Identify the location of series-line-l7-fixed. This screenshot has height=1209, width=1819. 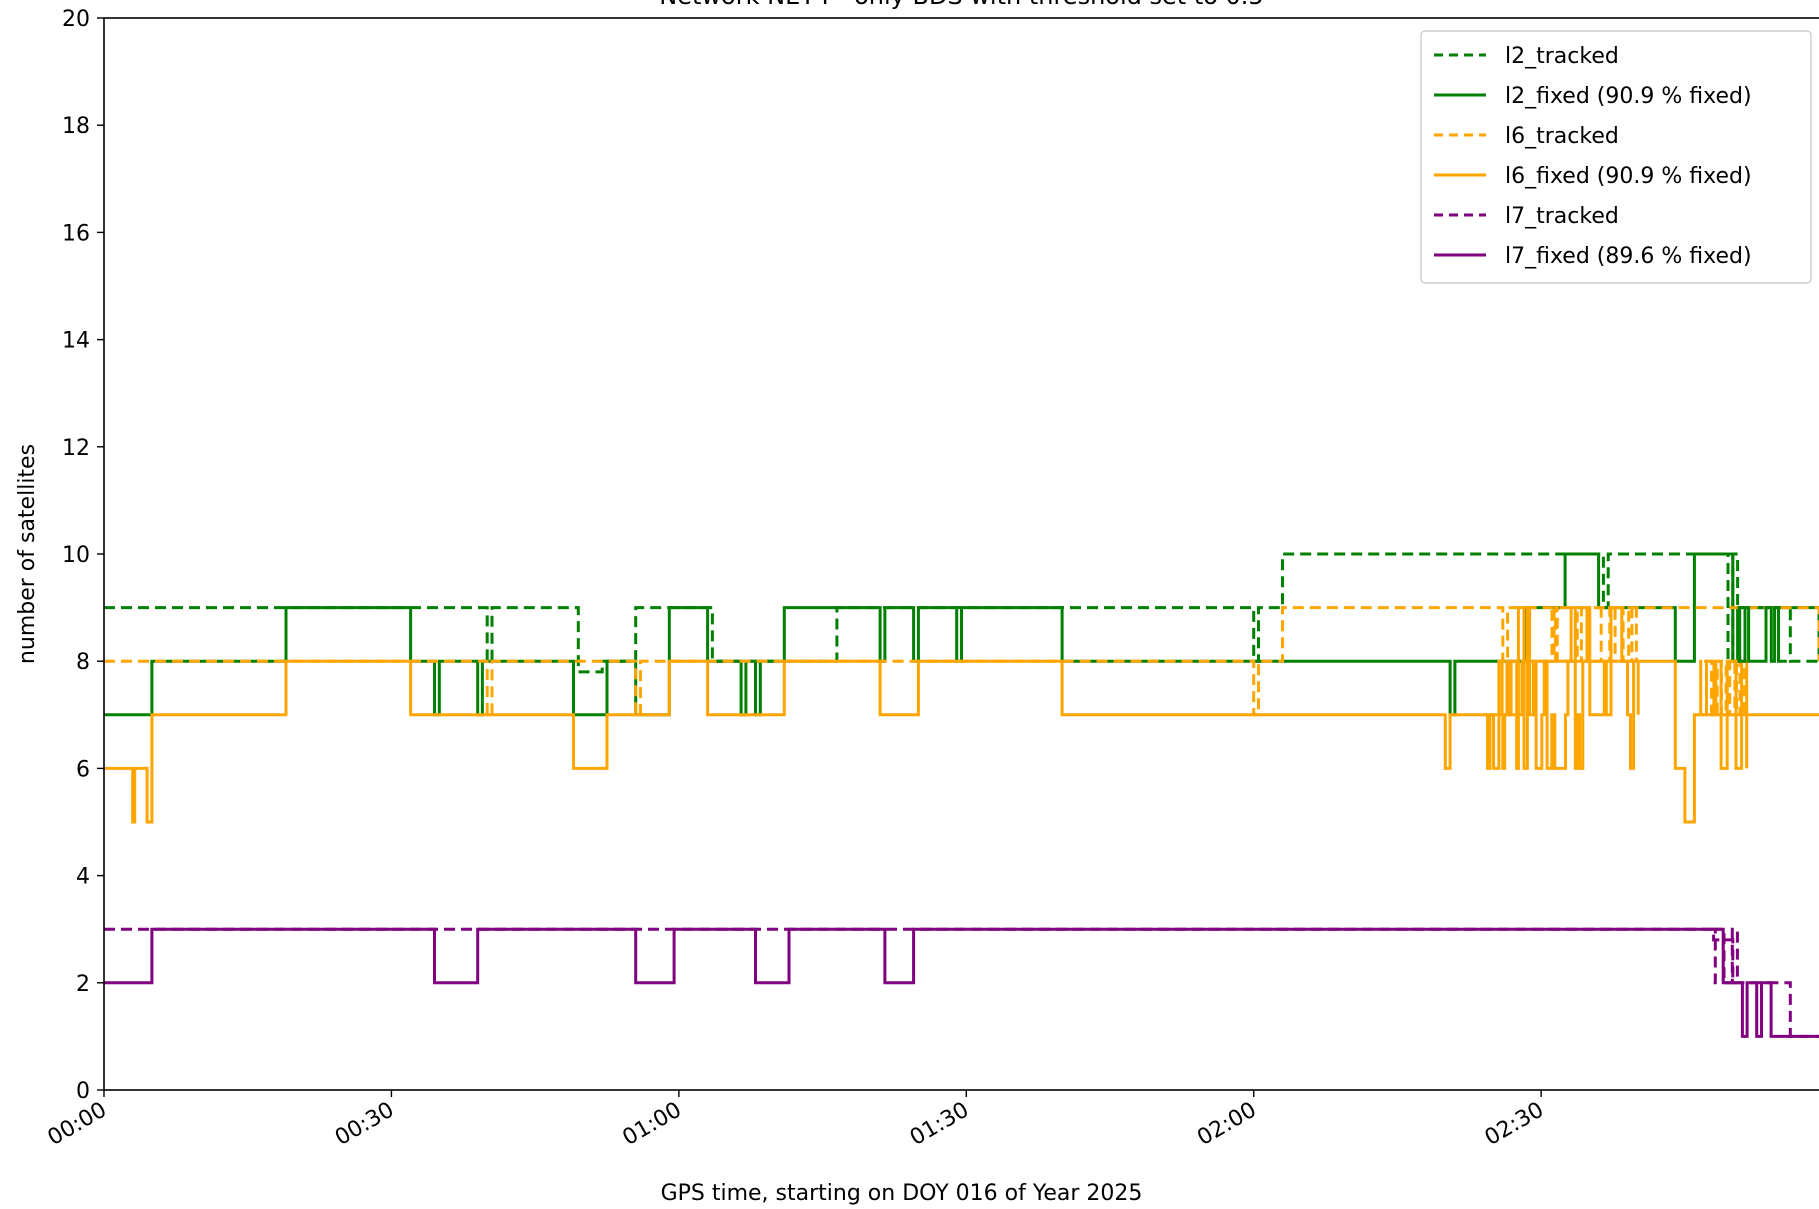
(961, 982).